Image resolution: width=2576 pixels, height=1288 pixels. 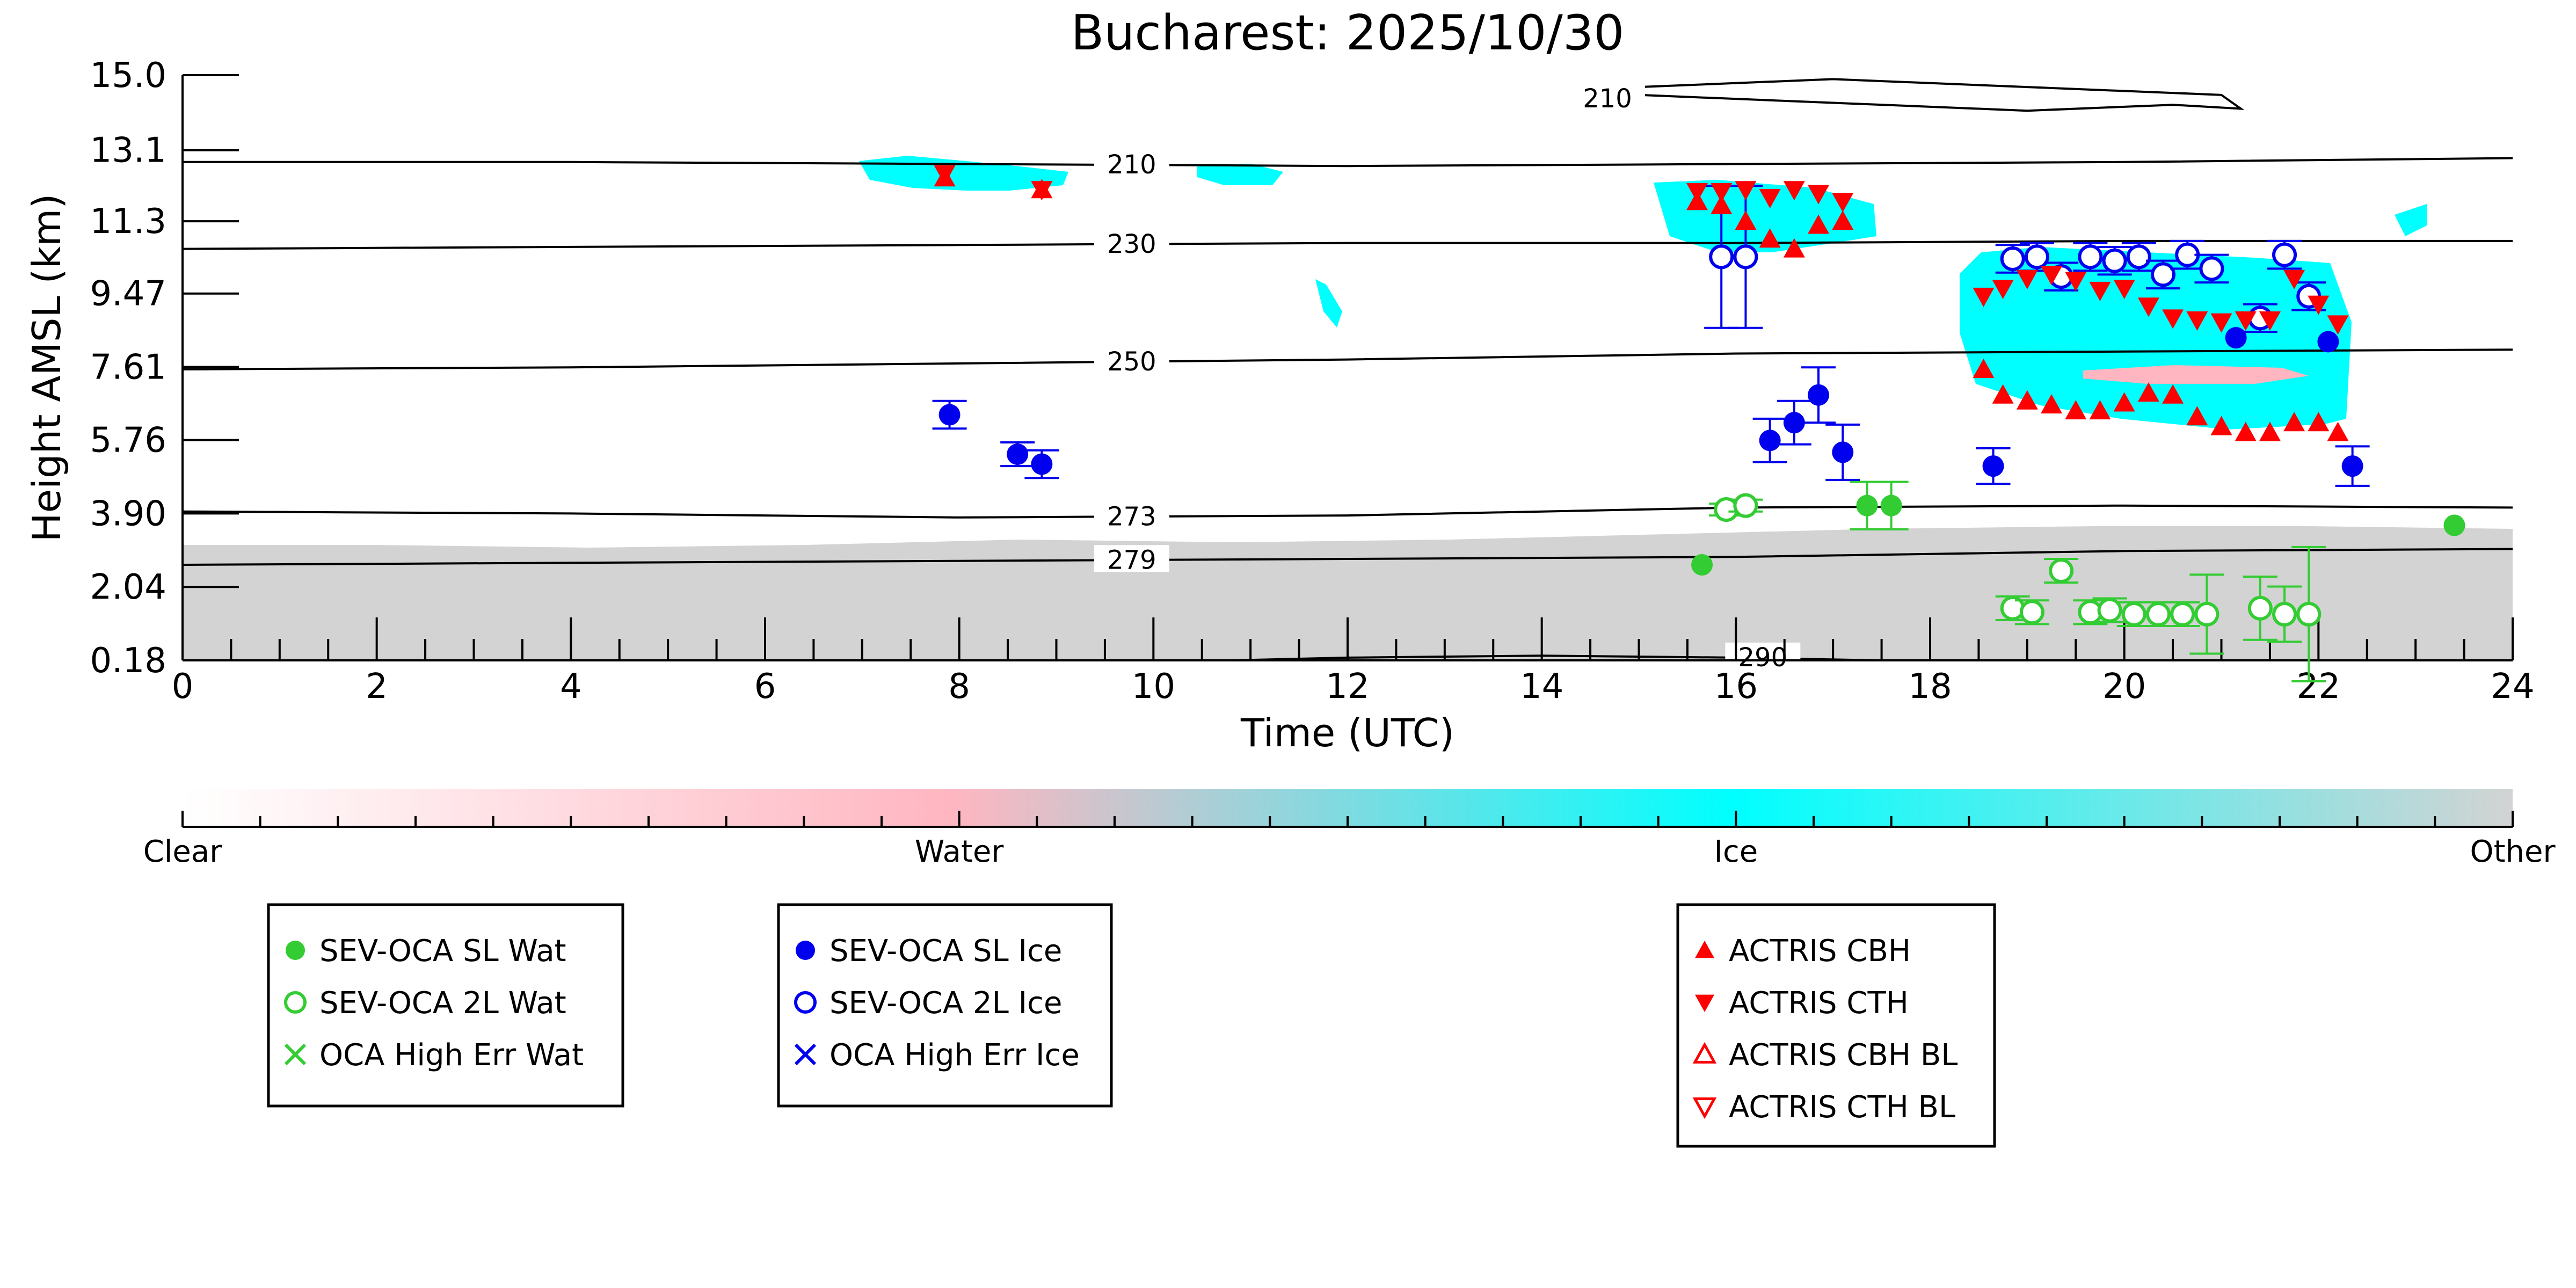 What do you see at coordinates (1736, 851) in the screenshot?
I see `colorbar-label: Ice` at bounding box center [1736, 851].